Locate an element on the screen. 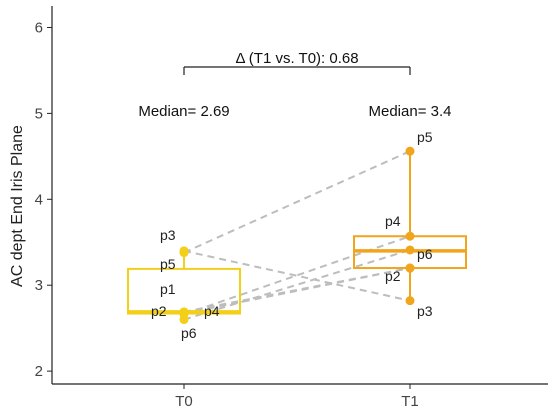 The height and width of the screenshot is (413, 550). paired-line-p1 is located at coordinates (297, 290).